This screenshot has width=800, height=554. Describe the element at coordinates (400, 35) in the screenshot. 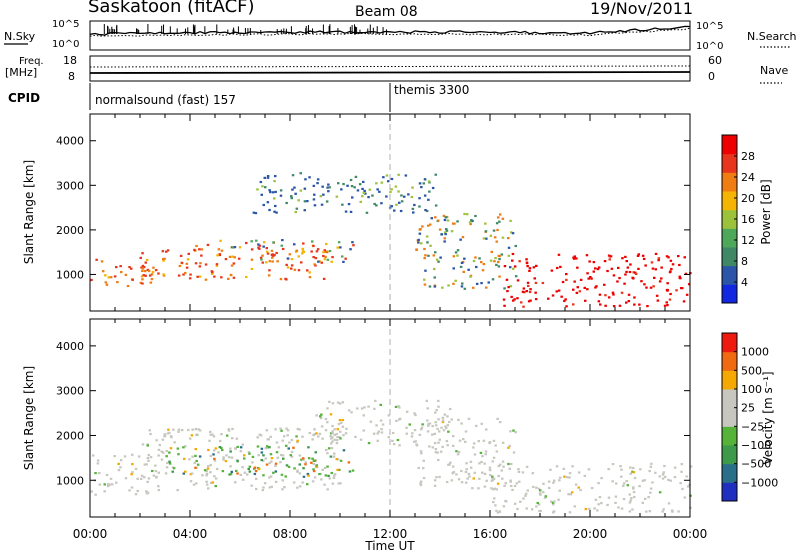

I see `noise-panel: N.Sky 10^5 10^0 10^5 10^0 N.Search` at that location.